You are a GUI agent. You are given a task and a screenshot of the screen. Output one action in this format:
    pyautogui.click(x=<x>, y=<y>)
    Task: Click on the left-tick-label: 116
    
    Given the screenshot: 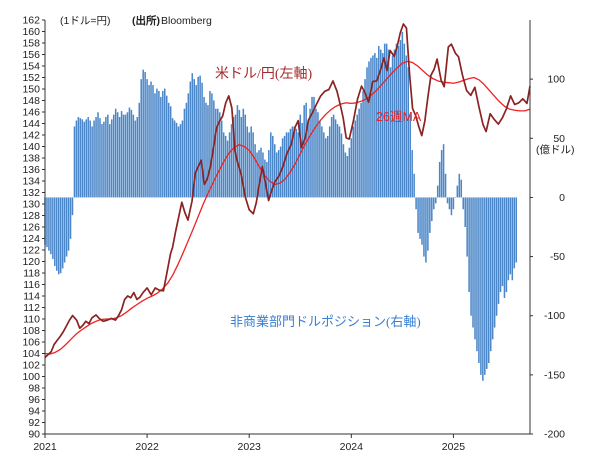 What is the action you would take?
    pyautogui.click(x=31, y=285)
    